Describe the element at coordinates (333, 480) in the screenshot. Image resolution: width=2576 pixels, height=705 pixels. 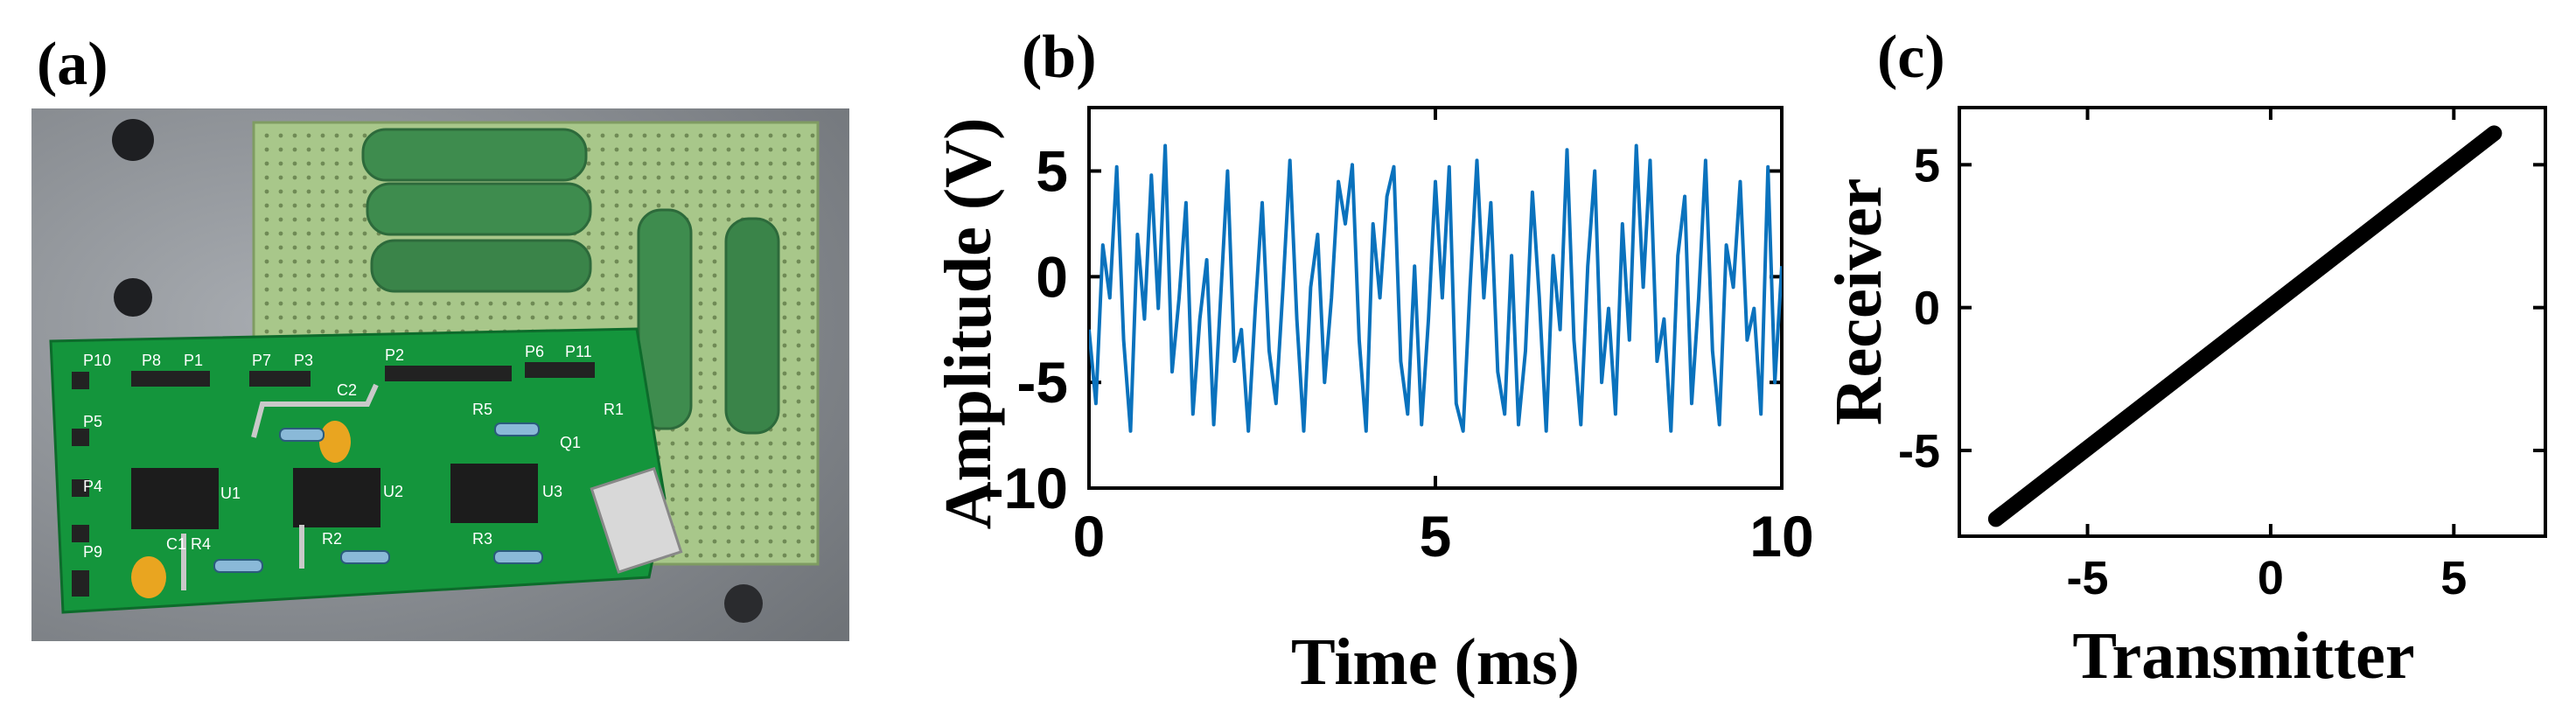
I see `header-pins` at that location.